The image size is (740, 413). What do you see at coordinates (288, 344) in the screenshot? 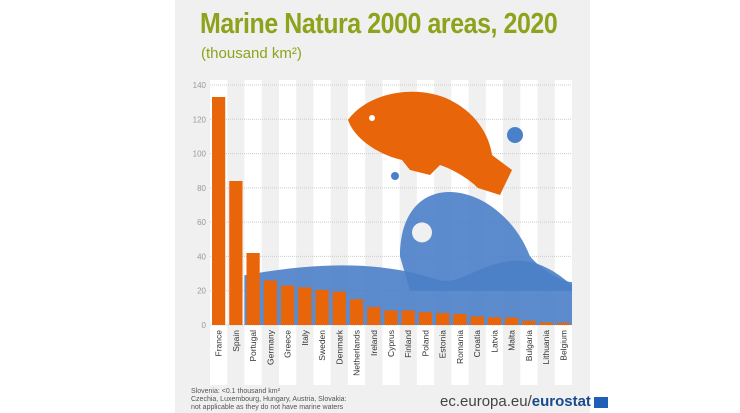
I see `x-tick-label: Greece` at bounding box center [288, 344].